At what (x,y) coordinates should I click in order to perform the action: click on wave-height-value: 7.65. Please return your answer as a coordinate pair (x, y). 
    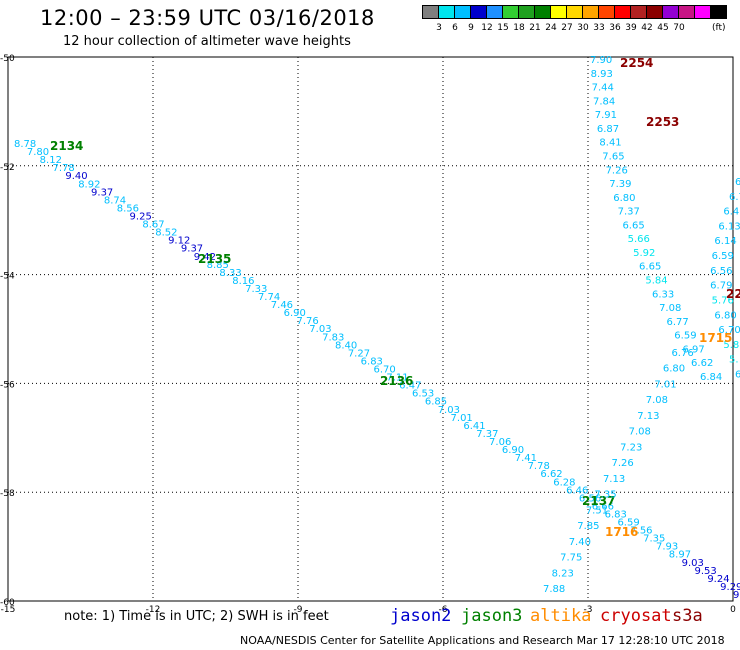
    Looking at the image, I should click on (613, 156).